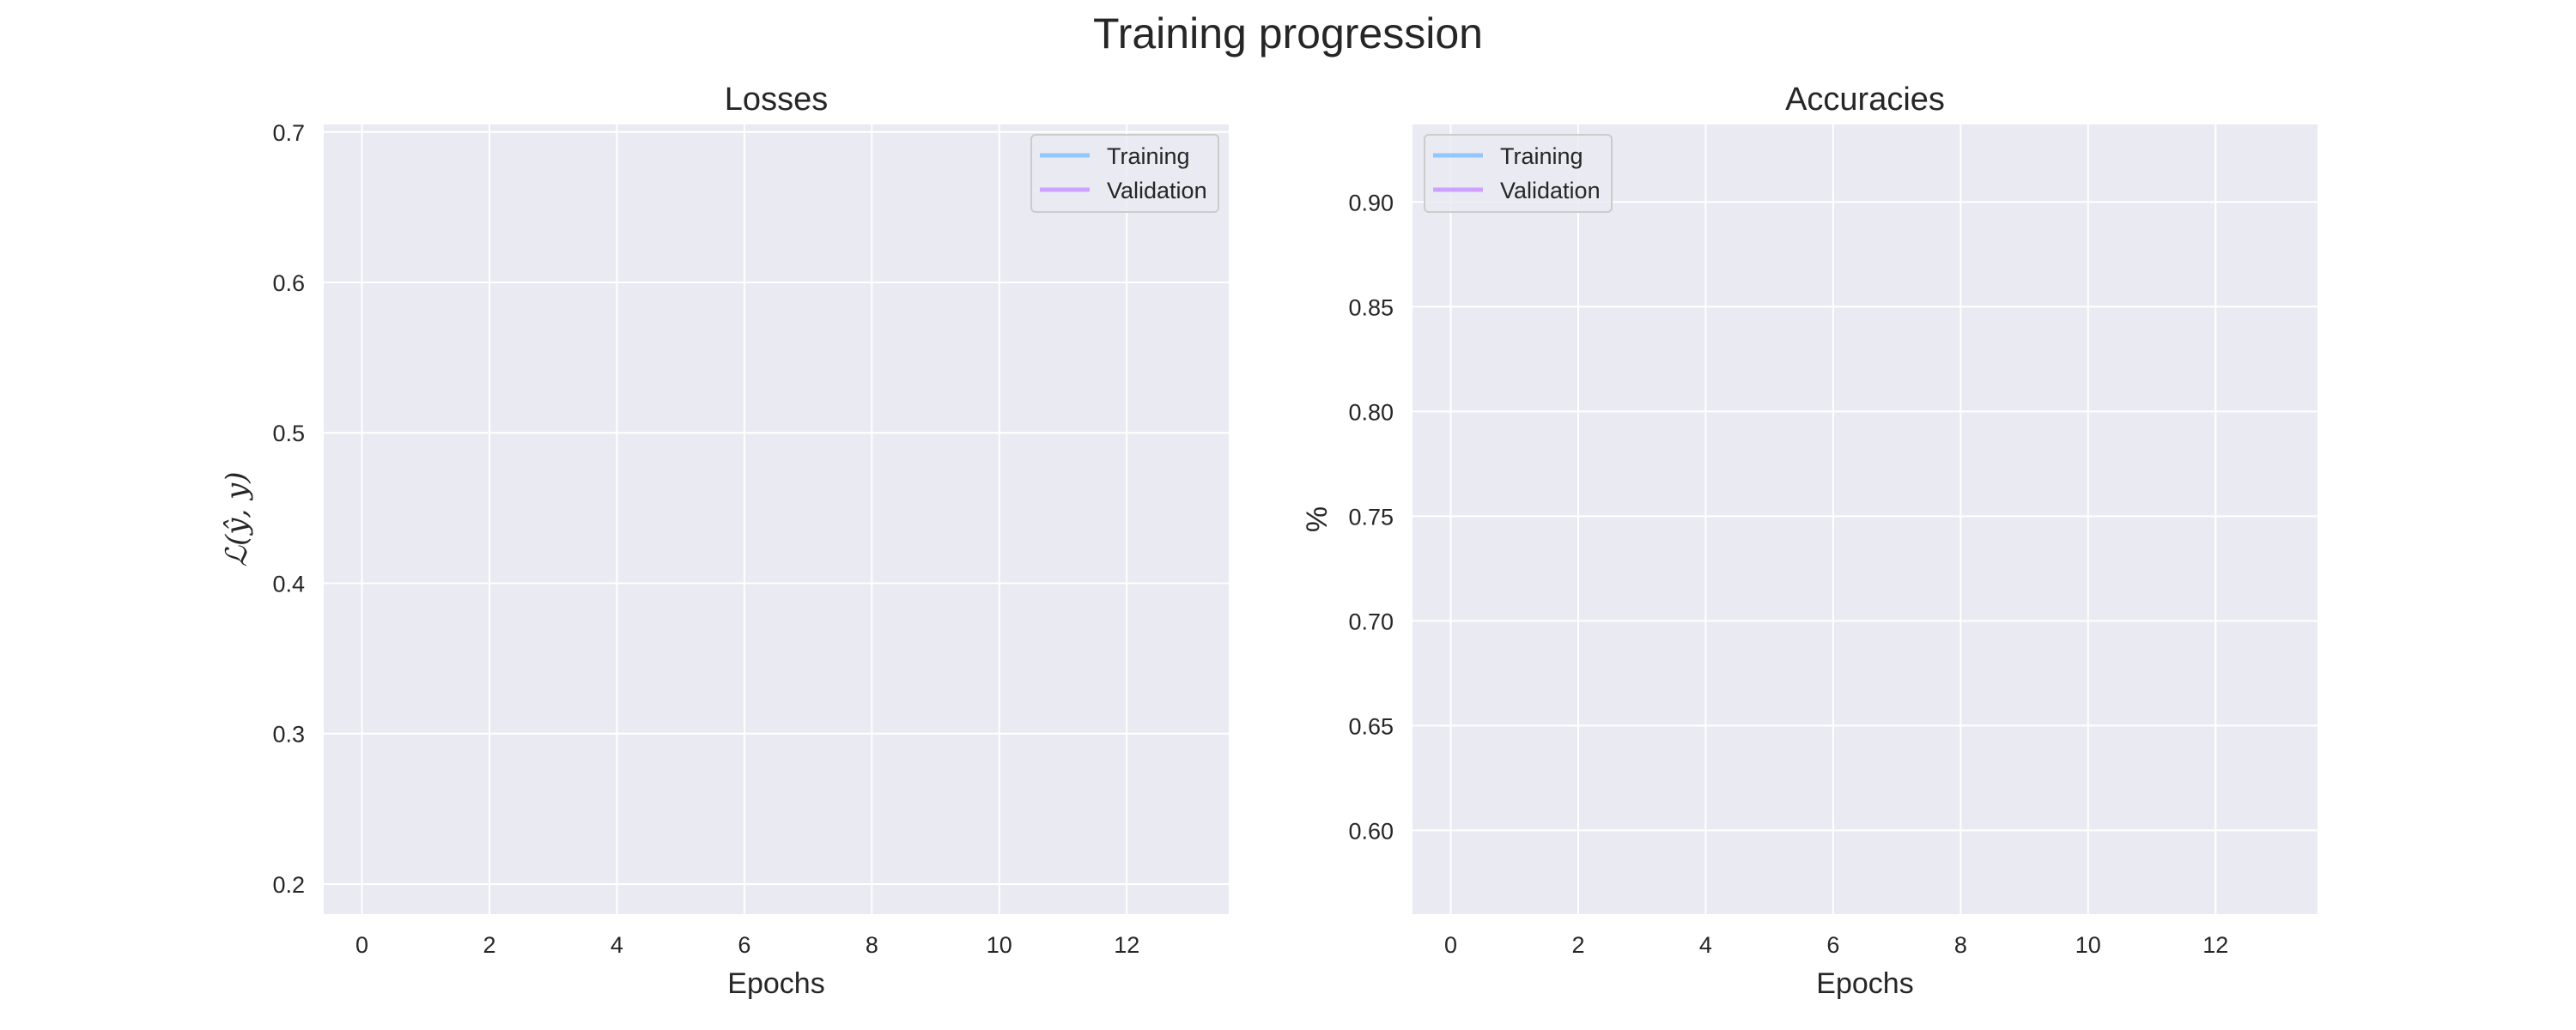 The height and width of the screenshot is (1030, 2576). What do you see at coordinates (289, 885) in the screenshot?
I see `losses-y-tick-label: 0.2` at bounding box center [289, 885].